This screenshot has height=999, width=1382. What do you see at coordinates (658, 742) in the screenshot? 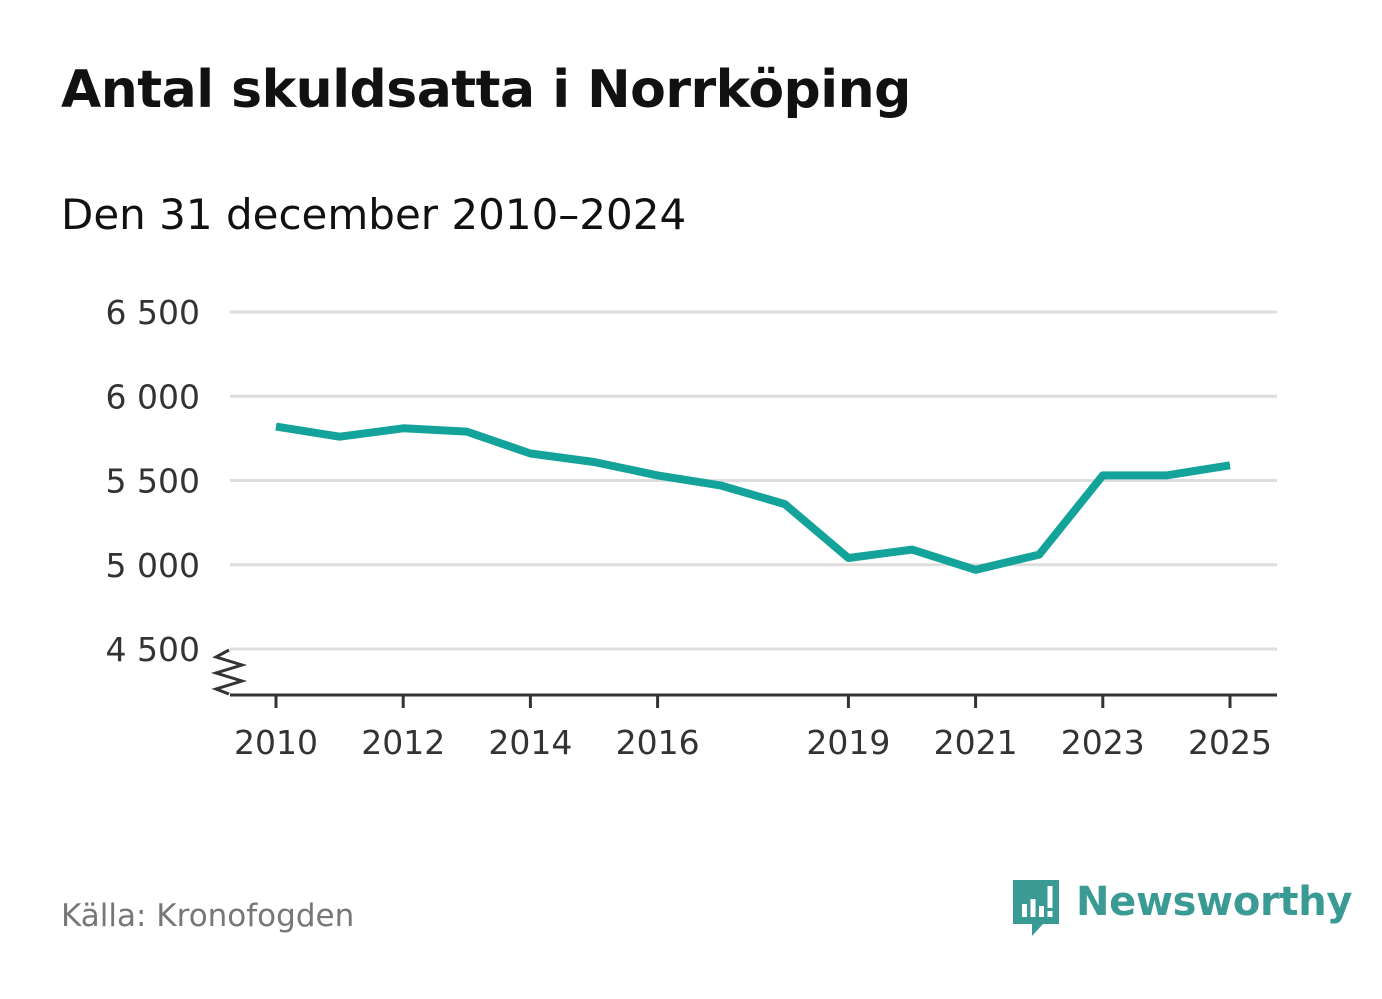
I see `x-tick-label: 2016` at bounding box center [658, 742].